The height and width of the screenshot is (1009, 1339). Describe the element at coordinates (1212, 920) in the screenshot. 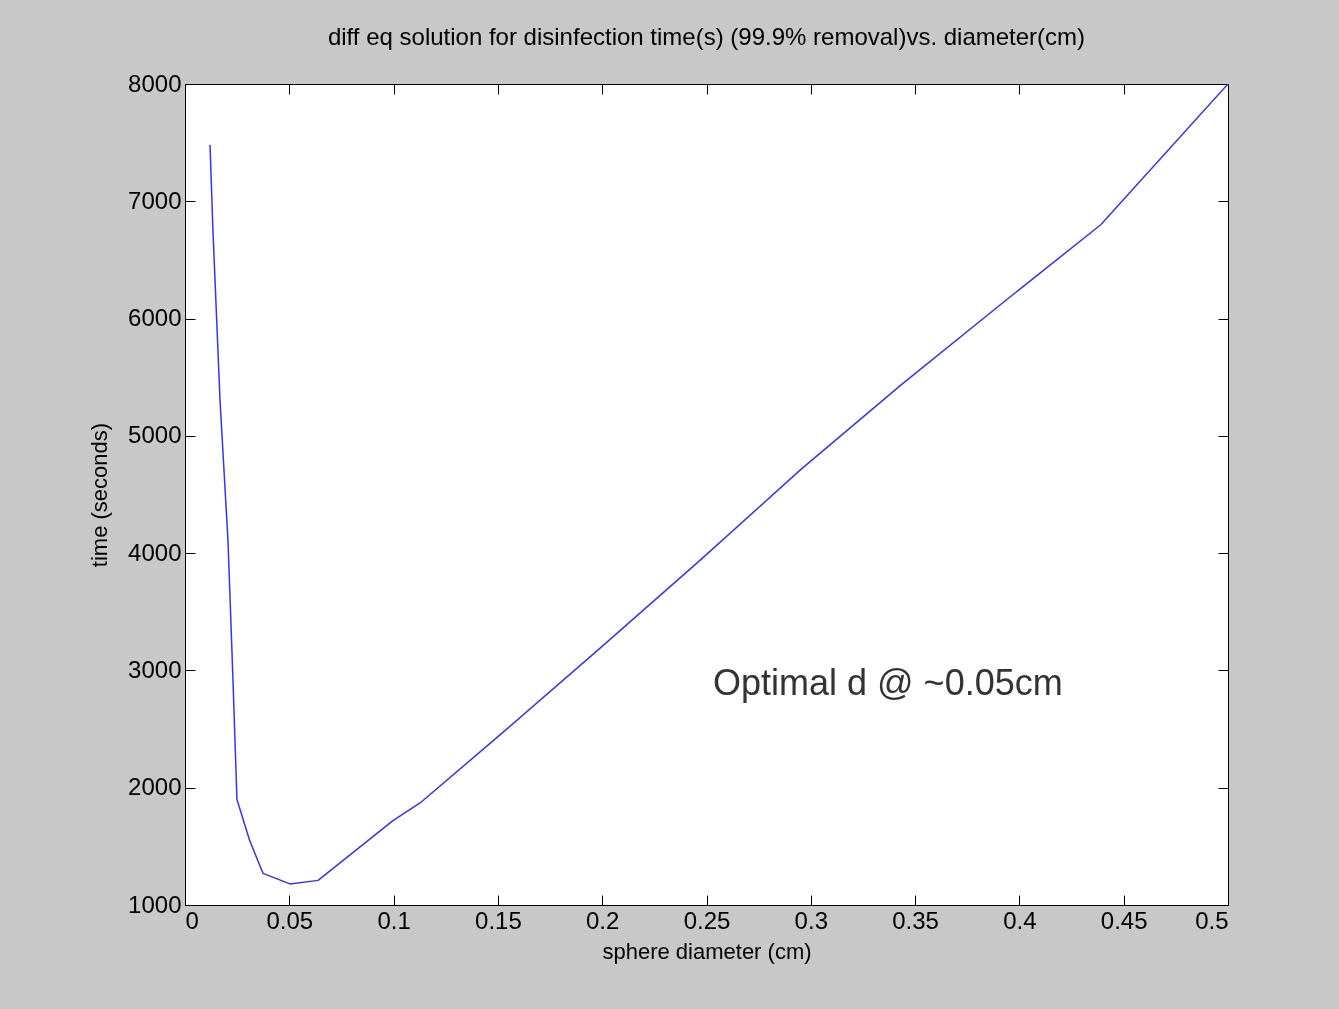

I see `x-tick-label: 0.5` at that location.